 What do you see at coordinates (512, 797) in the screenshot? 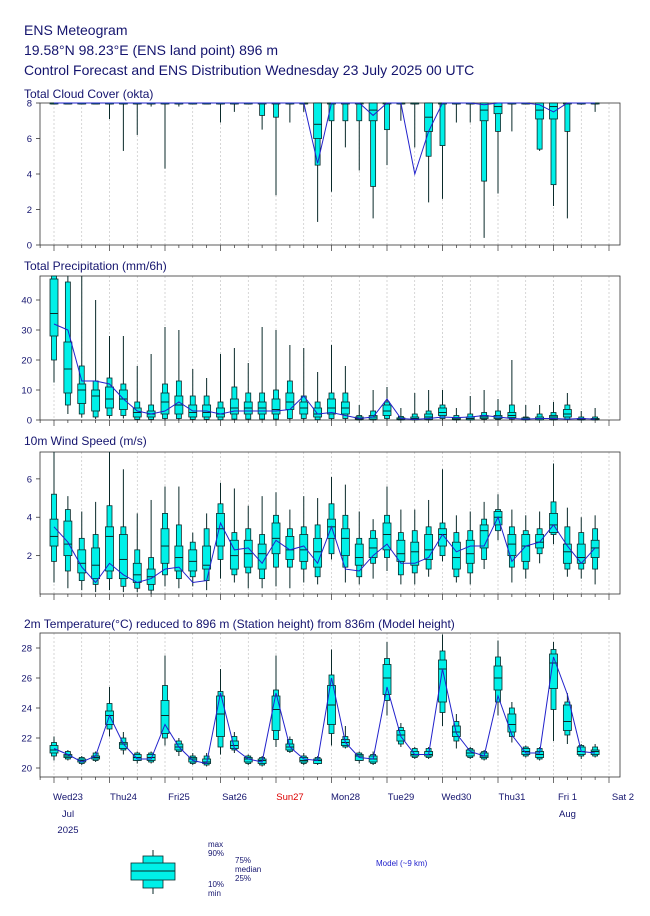
I see `day-label: Thu31` at bounding box center [512, 797].